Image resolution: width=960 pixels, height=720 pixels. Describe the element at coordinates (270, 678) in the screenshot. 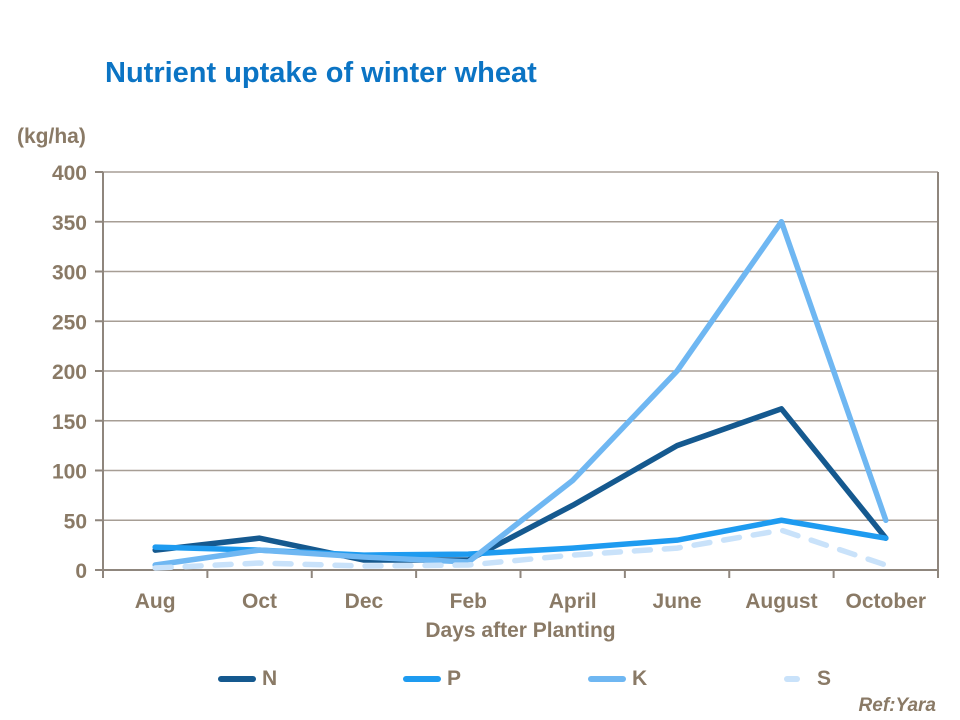

I see `legend-label-N: N` at that location.